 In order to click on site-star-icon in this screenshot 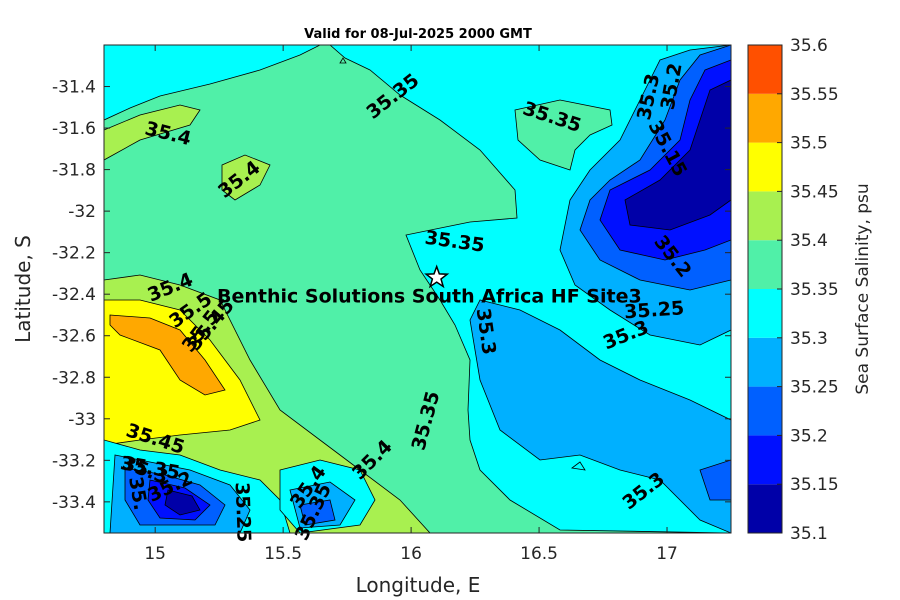, I will do `click(437, 276)`.